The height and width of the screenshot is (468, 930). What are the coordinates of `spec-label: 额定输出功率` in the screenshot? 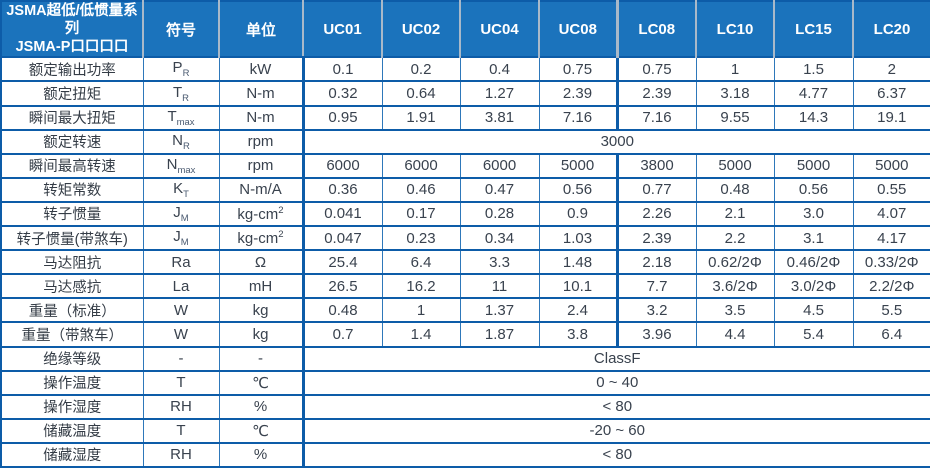 It's located at (72, 69).